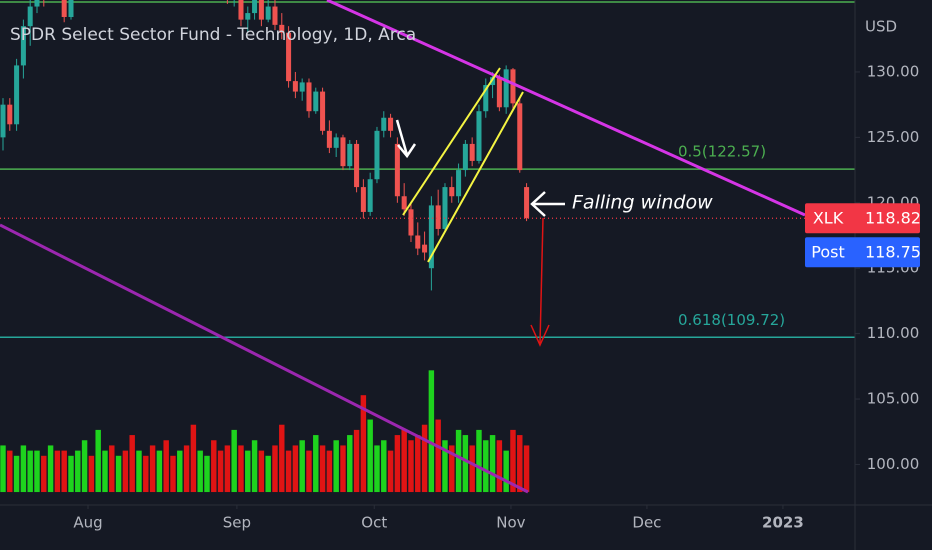 This screenshot has height=550, width=932. What do you see at coordinates (893, 399) in the screenshot?
I see `y-tick-label: 105.00` at bounding box center [893, 399].